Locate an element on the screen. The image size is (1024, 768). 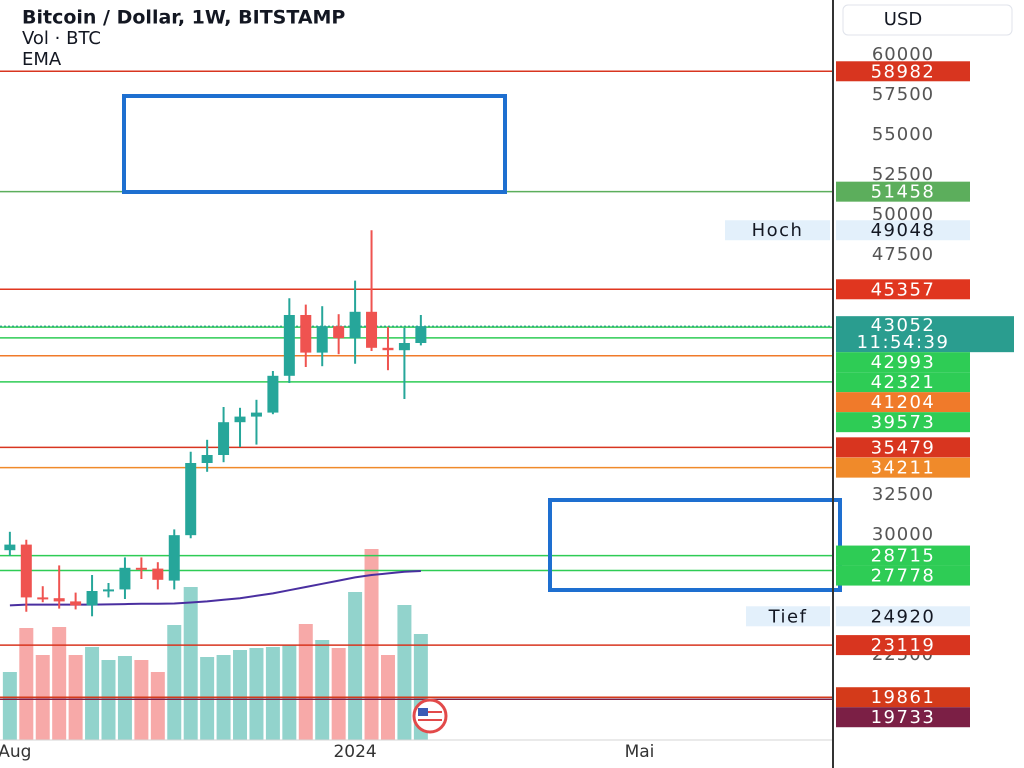
level-label: 41204 is located at coordinates (903, 402).